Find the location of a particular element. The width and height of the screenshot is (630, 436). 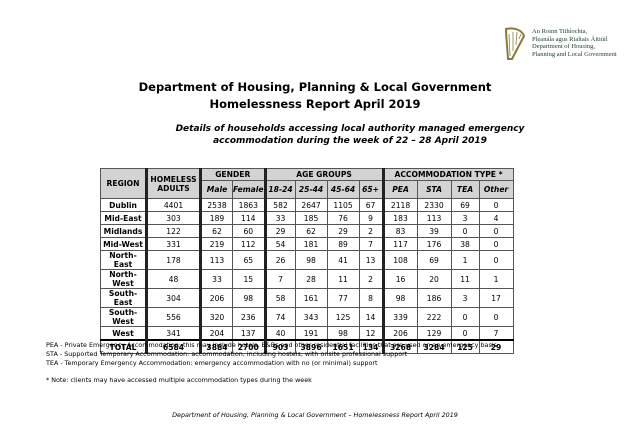

value-cell: 8 is located at coordinates (371, 298).